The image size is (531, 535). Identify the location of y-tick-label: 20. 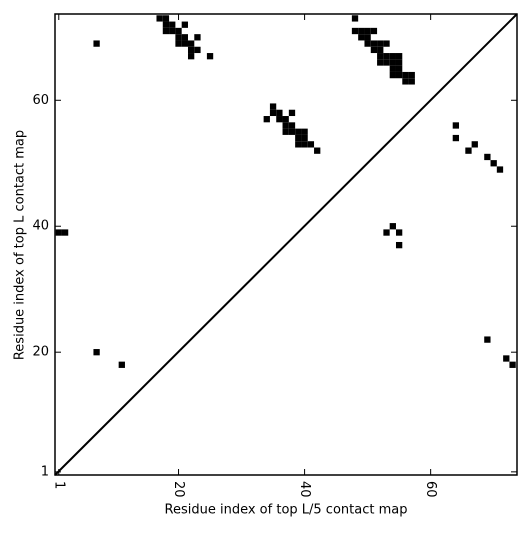
(40, 352).